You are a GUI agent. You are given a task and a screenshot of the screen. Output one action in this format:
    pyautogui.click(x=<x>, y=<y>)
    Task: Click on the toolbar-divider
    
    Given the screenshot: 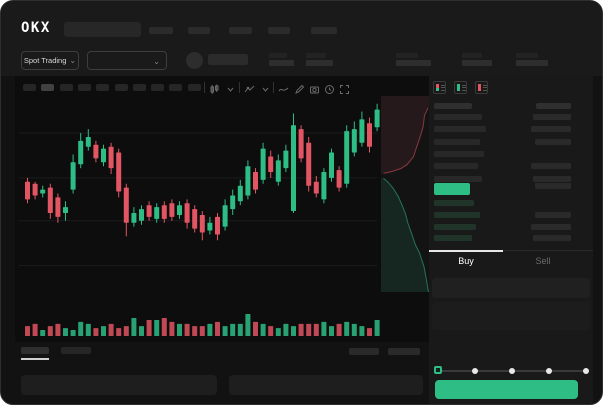 What is the action you would take?
    pyautogui.click(x=273, y=87)
    